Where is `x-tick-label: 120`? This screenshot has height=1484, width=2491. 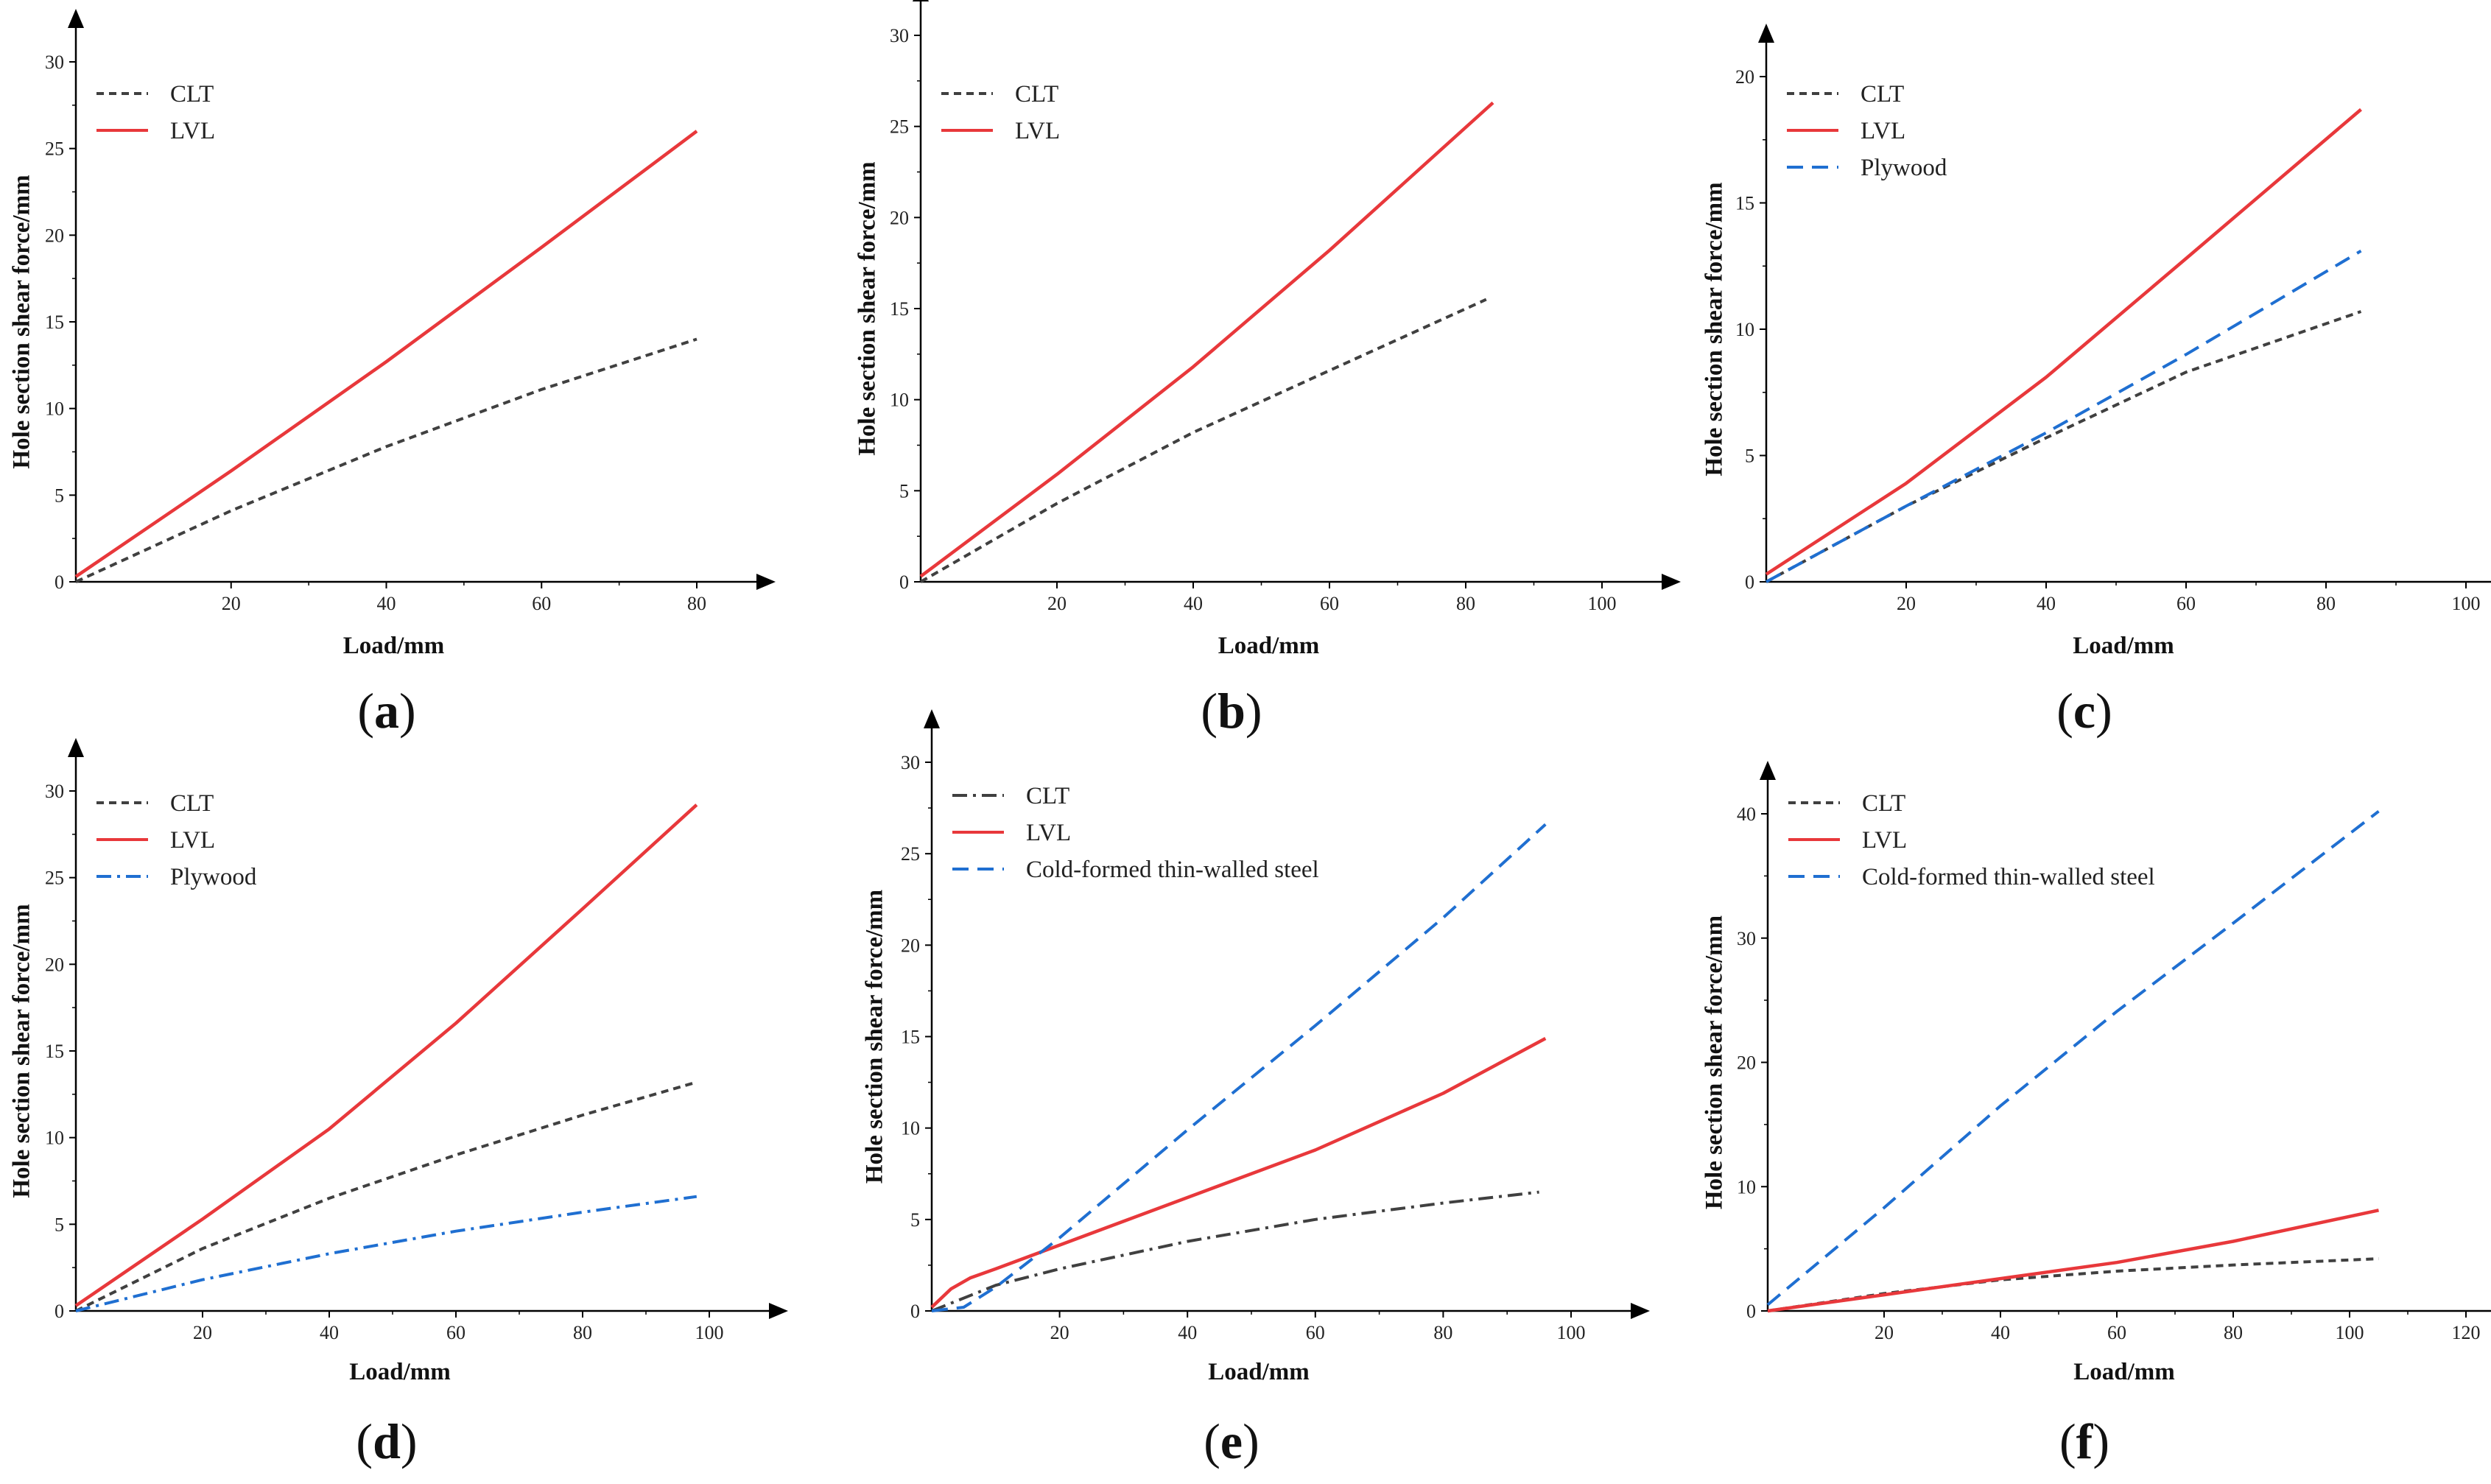
x-tick-label: 120 is located at coordinates (2466, 1333).